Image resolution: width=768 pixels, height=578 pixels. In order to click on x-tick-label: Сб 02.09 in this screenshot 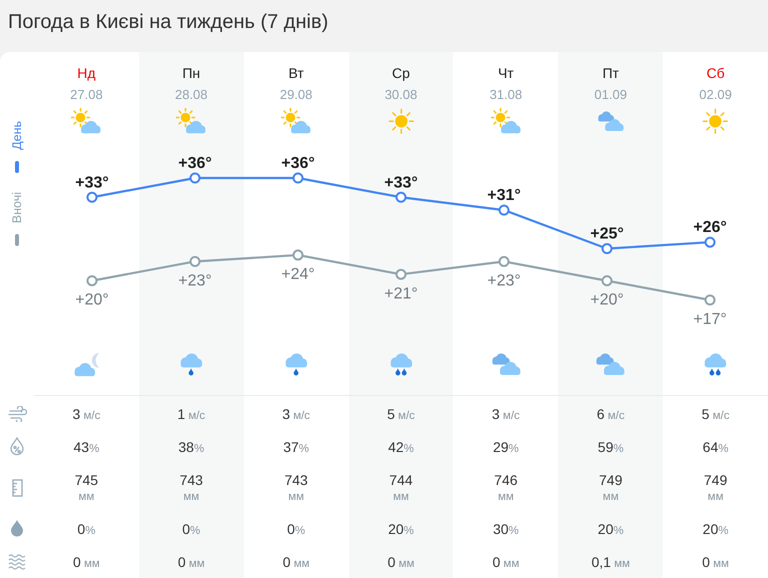, I will do `click(715, 83)`.